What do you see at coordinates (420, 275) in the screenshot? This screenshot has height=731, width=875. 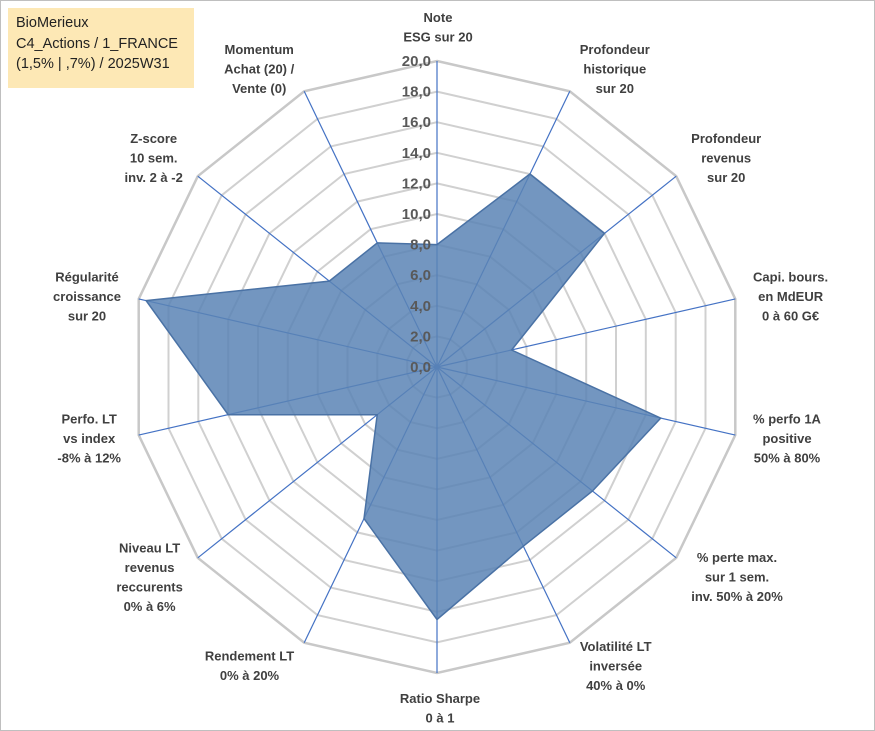 I see `tick-label: 6,0` at bounding box center [420, 275].